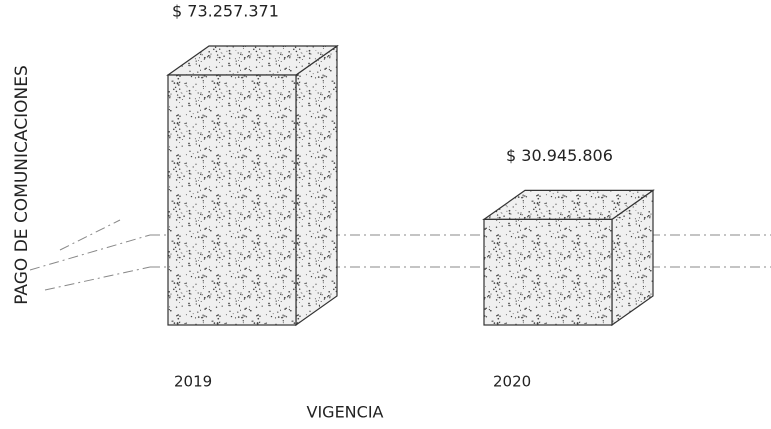 This screenshot has width=771, height=429. Describe the element at coordinates (22, 185) in the screenshot. I see `y-axis-label: PAGO DE COMUNICACIONES` at that location.